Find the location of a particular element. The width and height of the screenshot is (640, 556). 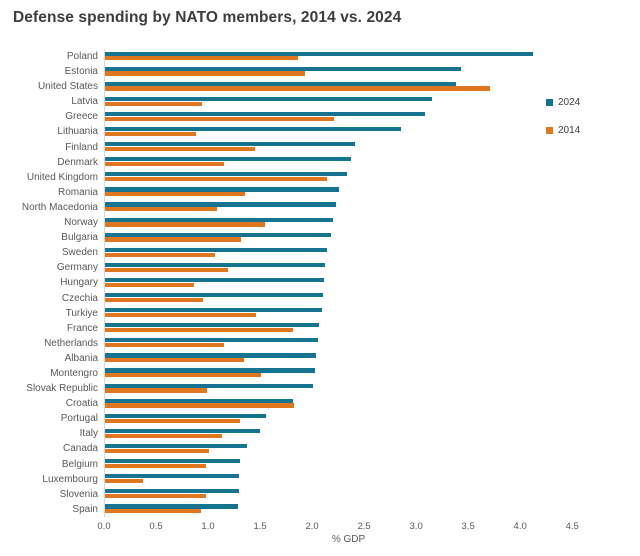

country-label: Netherlands is located at coordinates (71, 343).